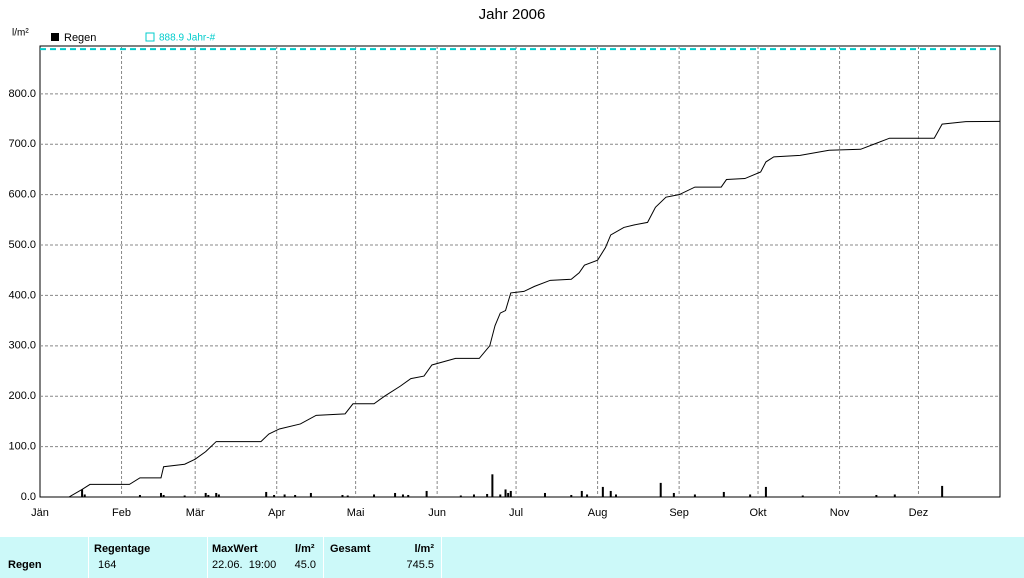 The height and width of the screenshot is (578, 1024). Describe the element at coordinates (22, 396) in the screenshot. I see `y-tick-label: 200.0` at that location.